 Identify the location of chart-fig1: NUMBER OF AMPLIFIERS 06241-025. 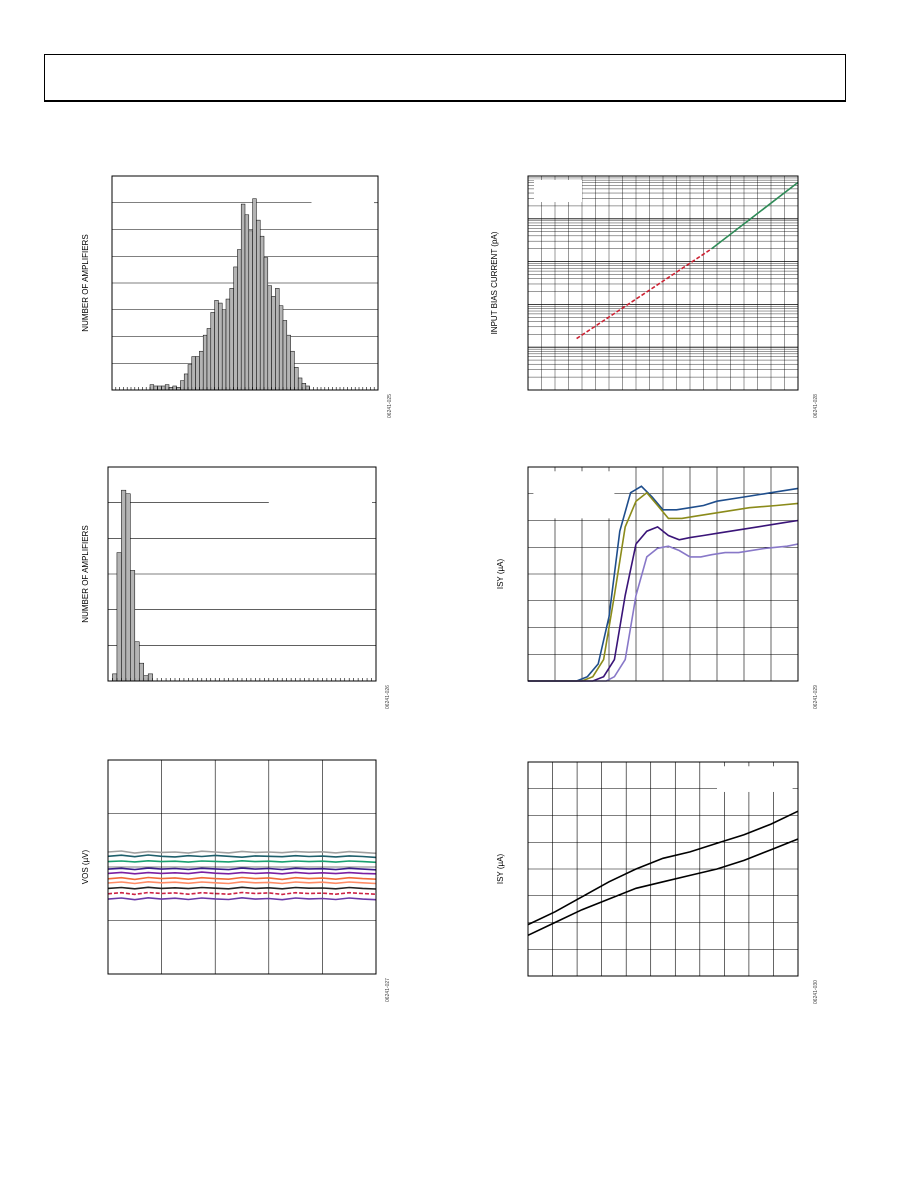
(237, 296).